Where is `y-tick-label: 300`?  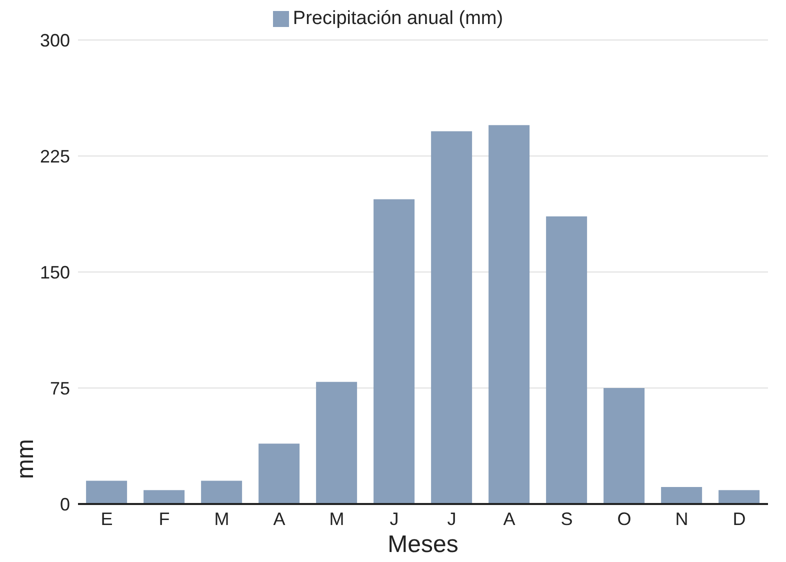 y-tick-label: 300 is located at coordinates (55, 40).